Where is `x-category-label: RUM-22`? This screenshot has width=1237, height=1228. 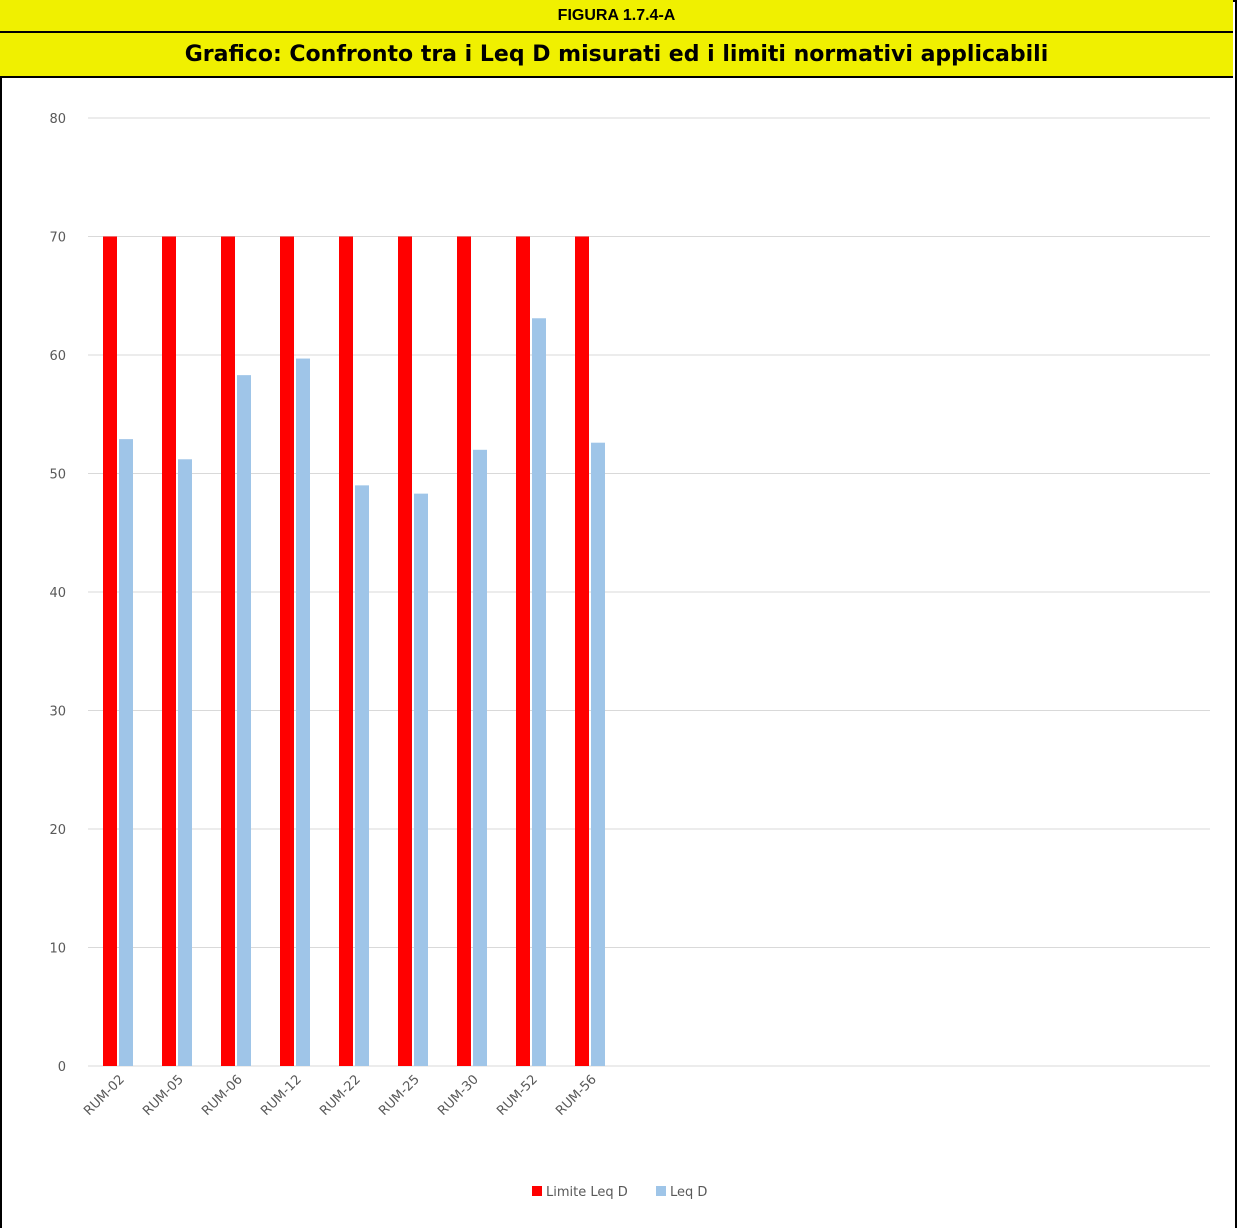
x-category-label: RUM-22 is located at coordinates (340, 1095).